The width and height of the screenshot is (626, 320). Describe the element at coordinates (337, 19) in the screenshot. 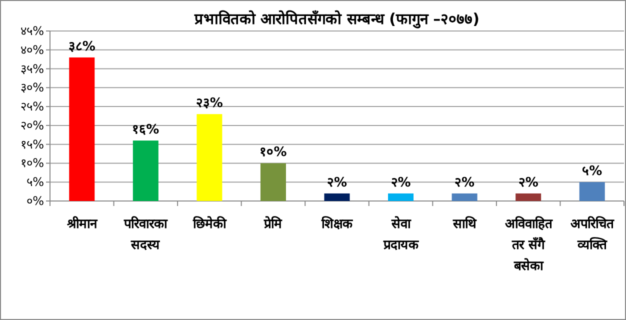

I see `title: प्रभावितको आरोपितसँगको सम्बन्ध (फागुन –२०७७)` at that location.